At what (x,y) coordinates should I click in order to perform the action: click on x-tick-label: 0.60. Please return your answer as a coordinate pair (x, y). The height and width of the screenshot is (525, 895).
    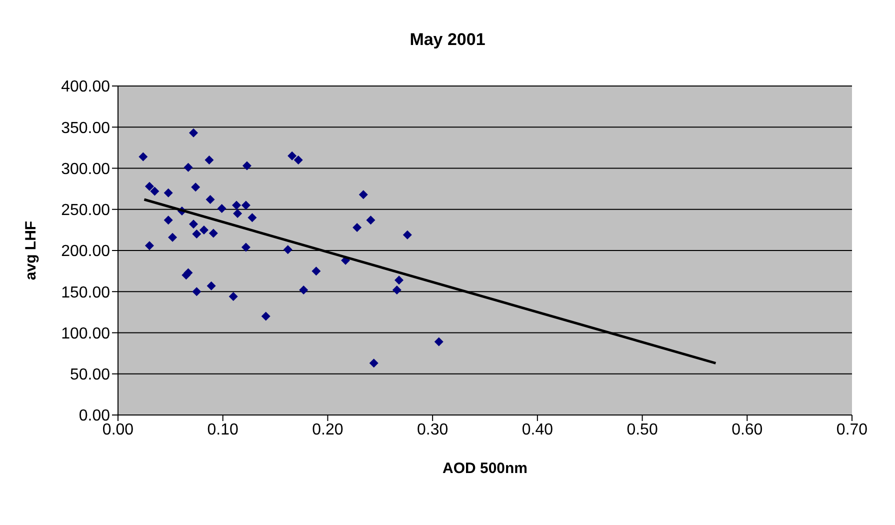
    Looking at the image, I should click on (747, 429).